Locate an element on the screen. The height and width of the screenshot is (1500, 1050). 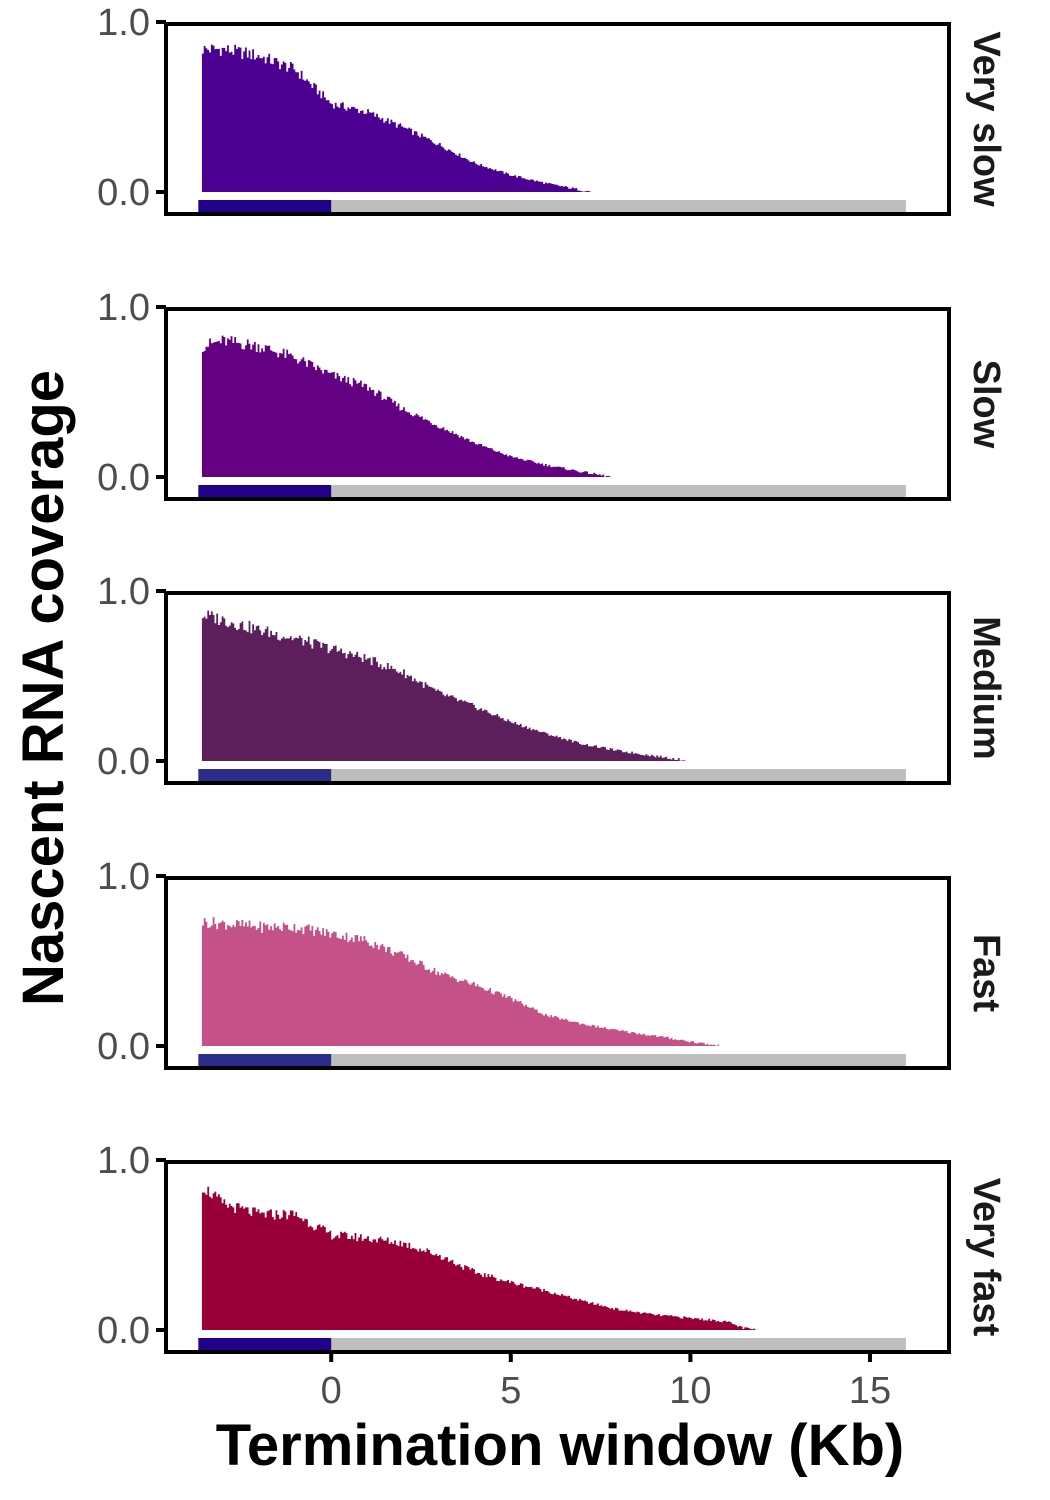
facet-panel: 0.0 1.0 Medium is located at coordinates (552, 678).